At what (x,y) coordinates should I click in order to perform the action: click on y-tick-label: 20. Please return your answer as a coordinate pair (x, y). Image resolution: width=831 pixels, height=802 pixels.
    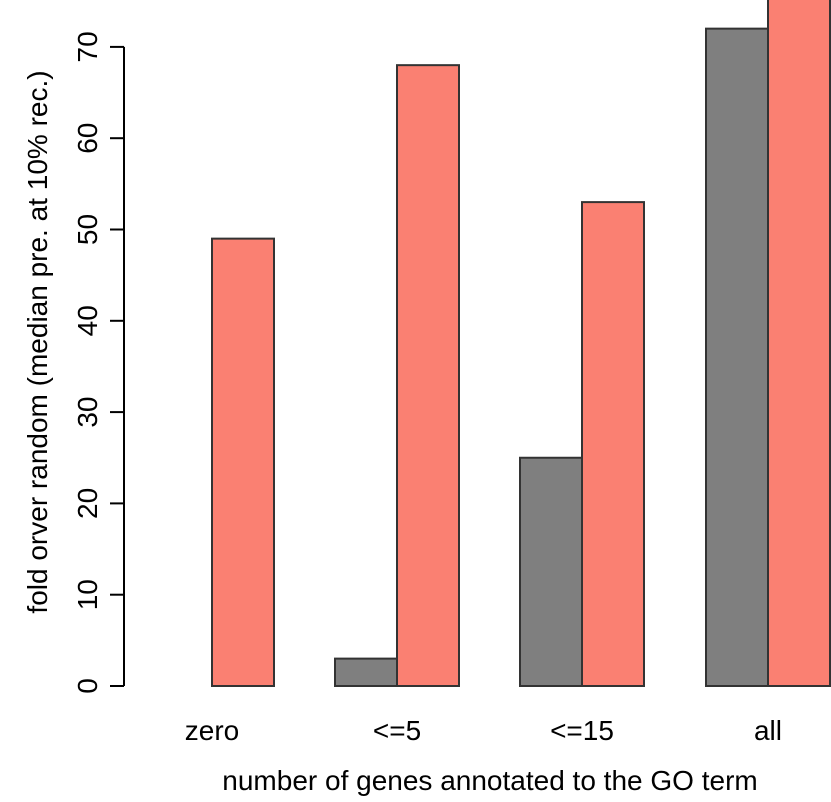
    Looking at the image, I should click on (87, 503).